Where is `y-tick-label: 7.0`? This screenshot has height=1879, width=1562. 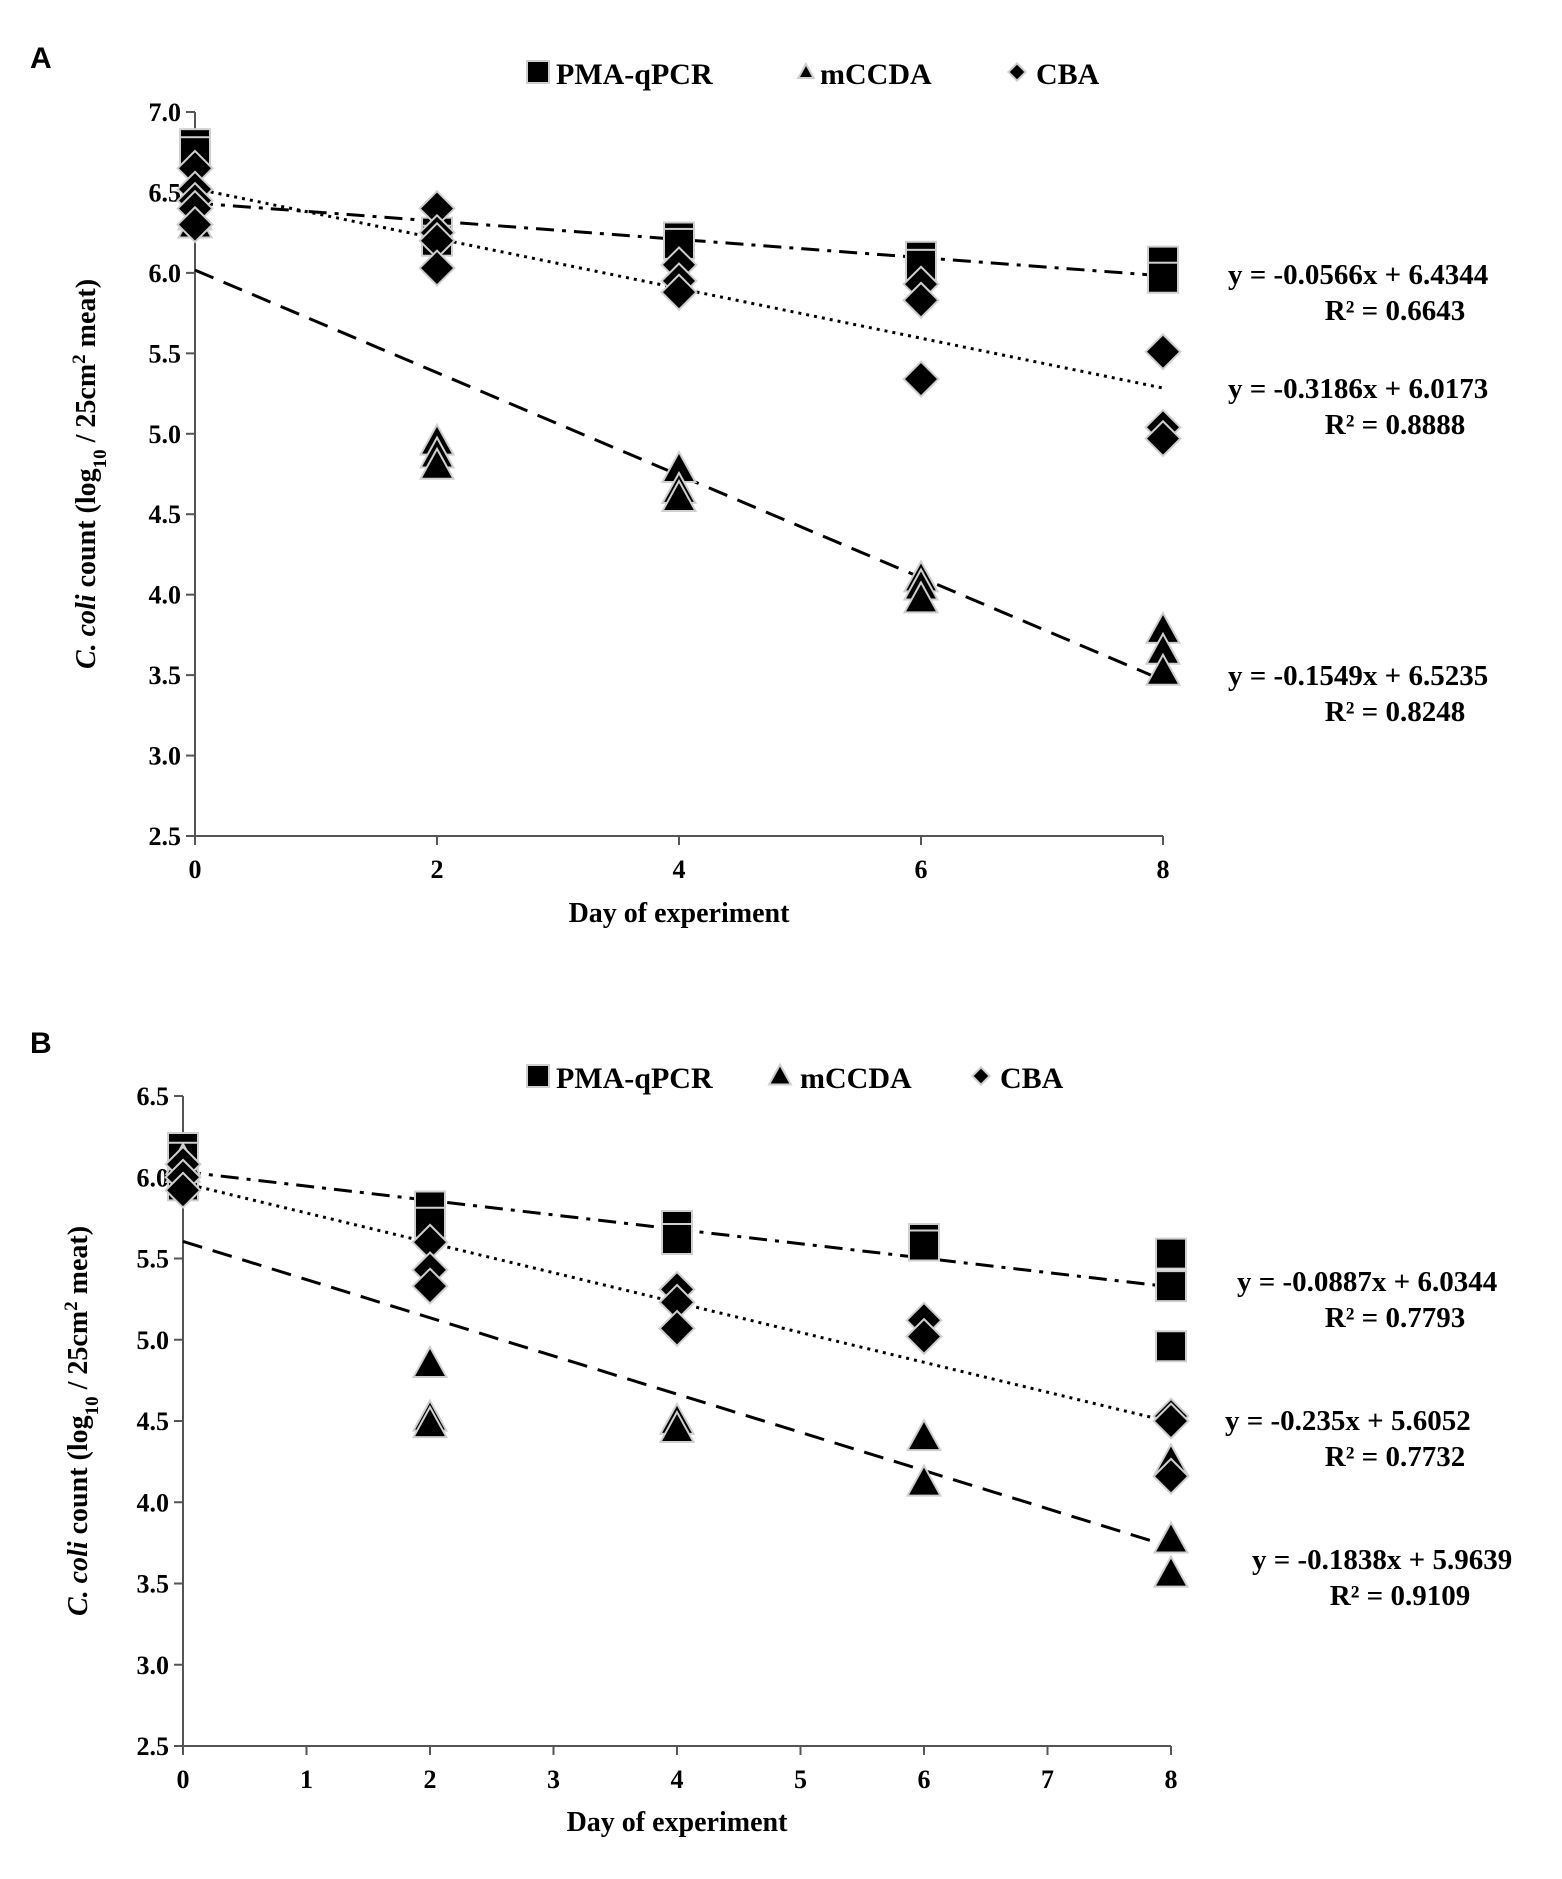
y-tick-label: 7.0 is located at coordinates (165, 112).